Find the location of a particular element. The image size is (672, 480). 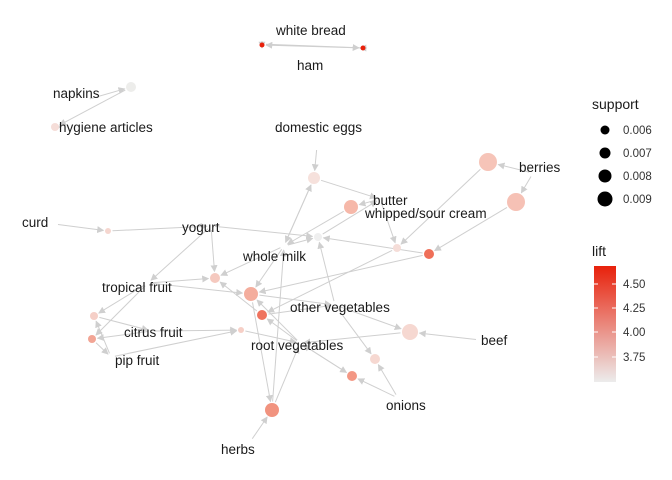

edge-root_vegetables-r15 is located at coordinates (282, 330).